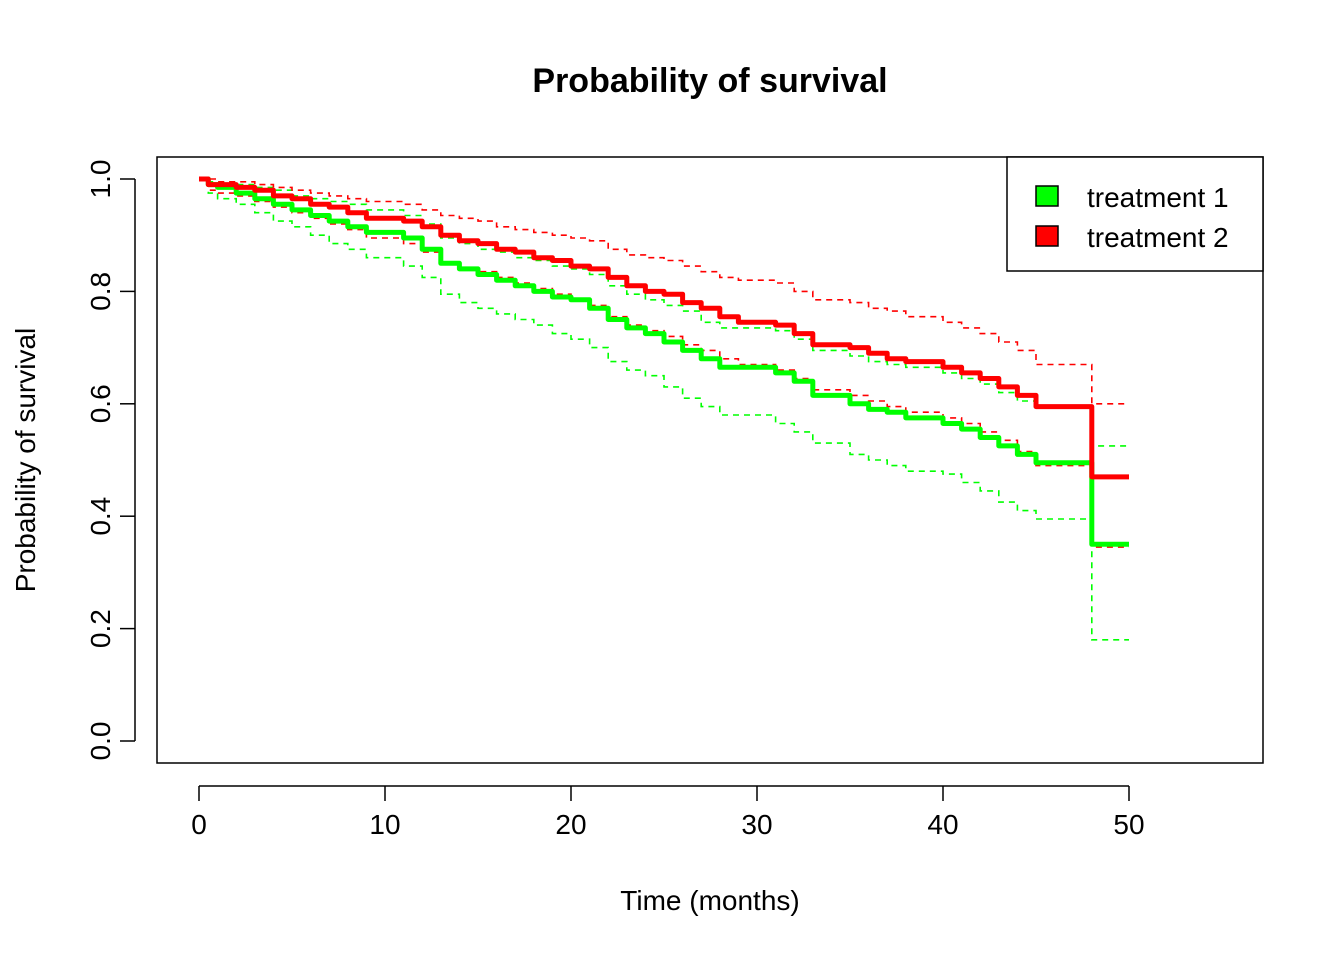 The image size is (1344, 960). Describe the element at coordinates (110, 460) in the screenshot. I see `y-axis: 0.0 0.2 0.4 0.6 0.8 1.0` at that location.